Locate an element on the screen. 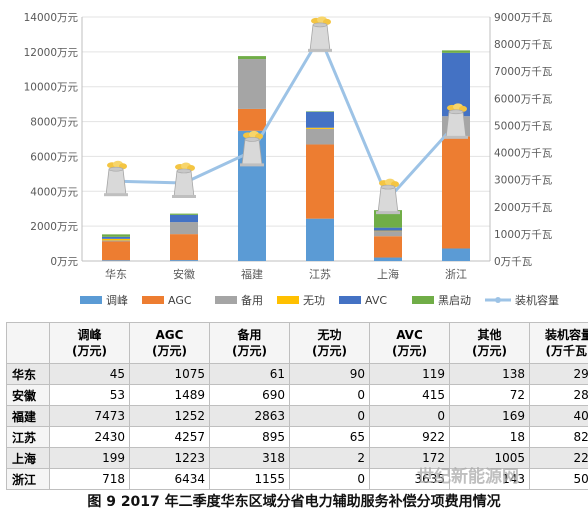  row-label: 安徽 is located at coordinates (28, 395).